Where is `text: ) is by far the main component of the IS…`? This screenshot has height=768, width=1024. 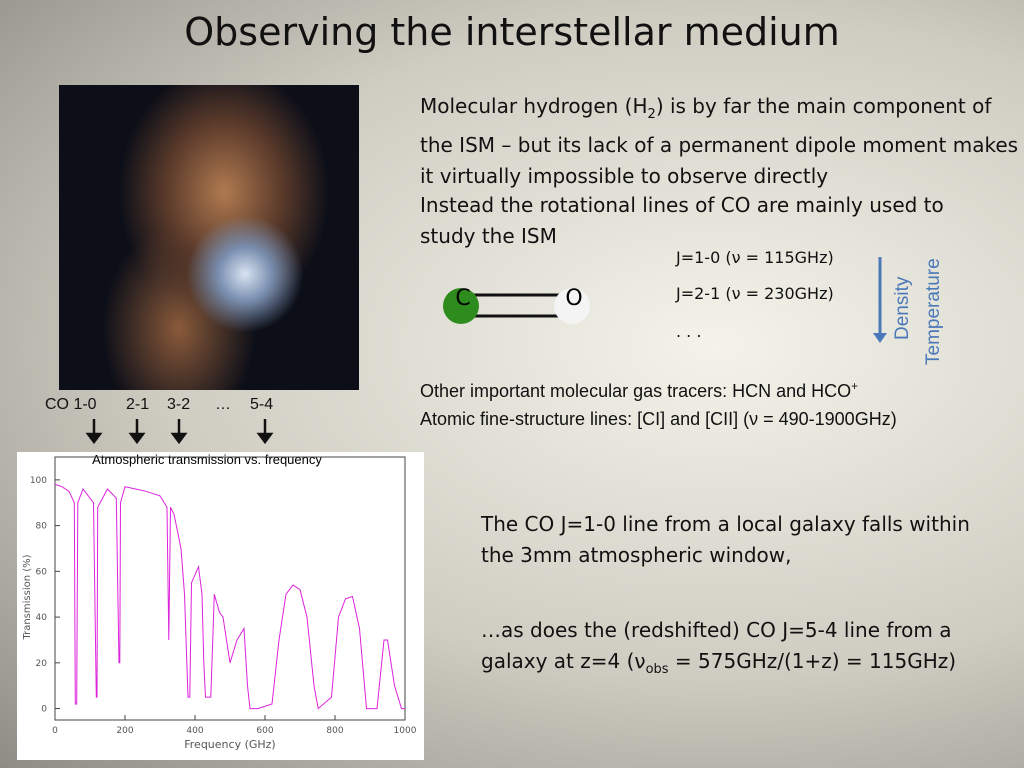 text: ) is by far the main component of the IS… is located at coordinates (719, 141).